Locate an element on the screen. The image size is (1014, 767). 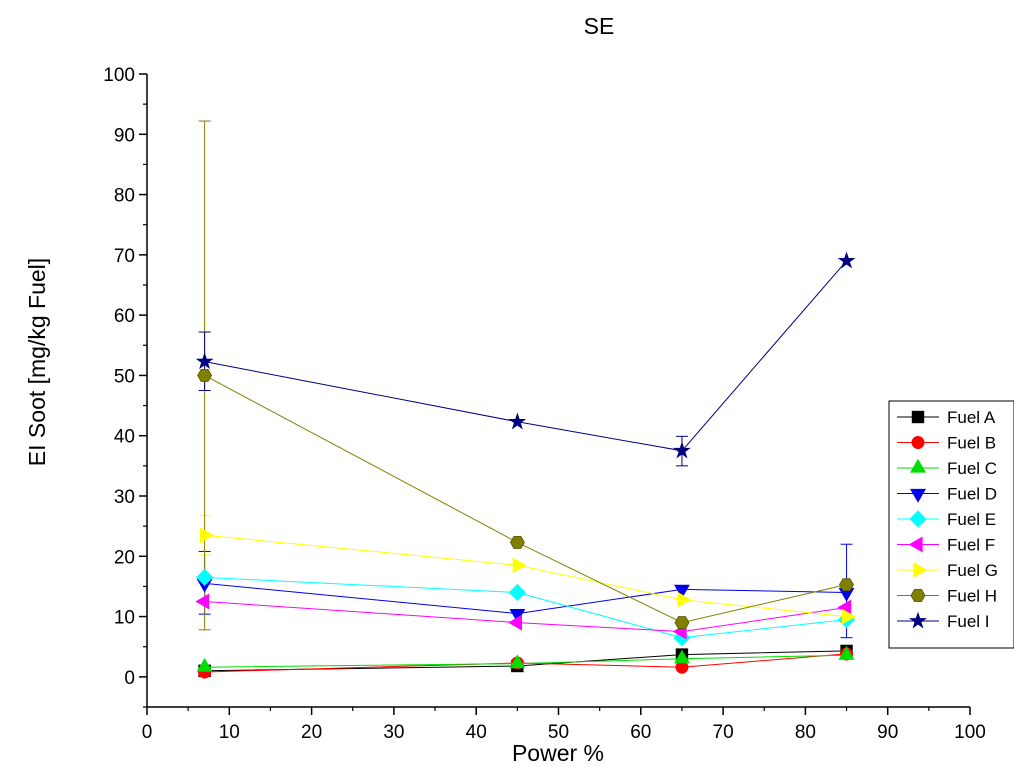
legend-label: Fuel B is located at coordinates (971, 443).